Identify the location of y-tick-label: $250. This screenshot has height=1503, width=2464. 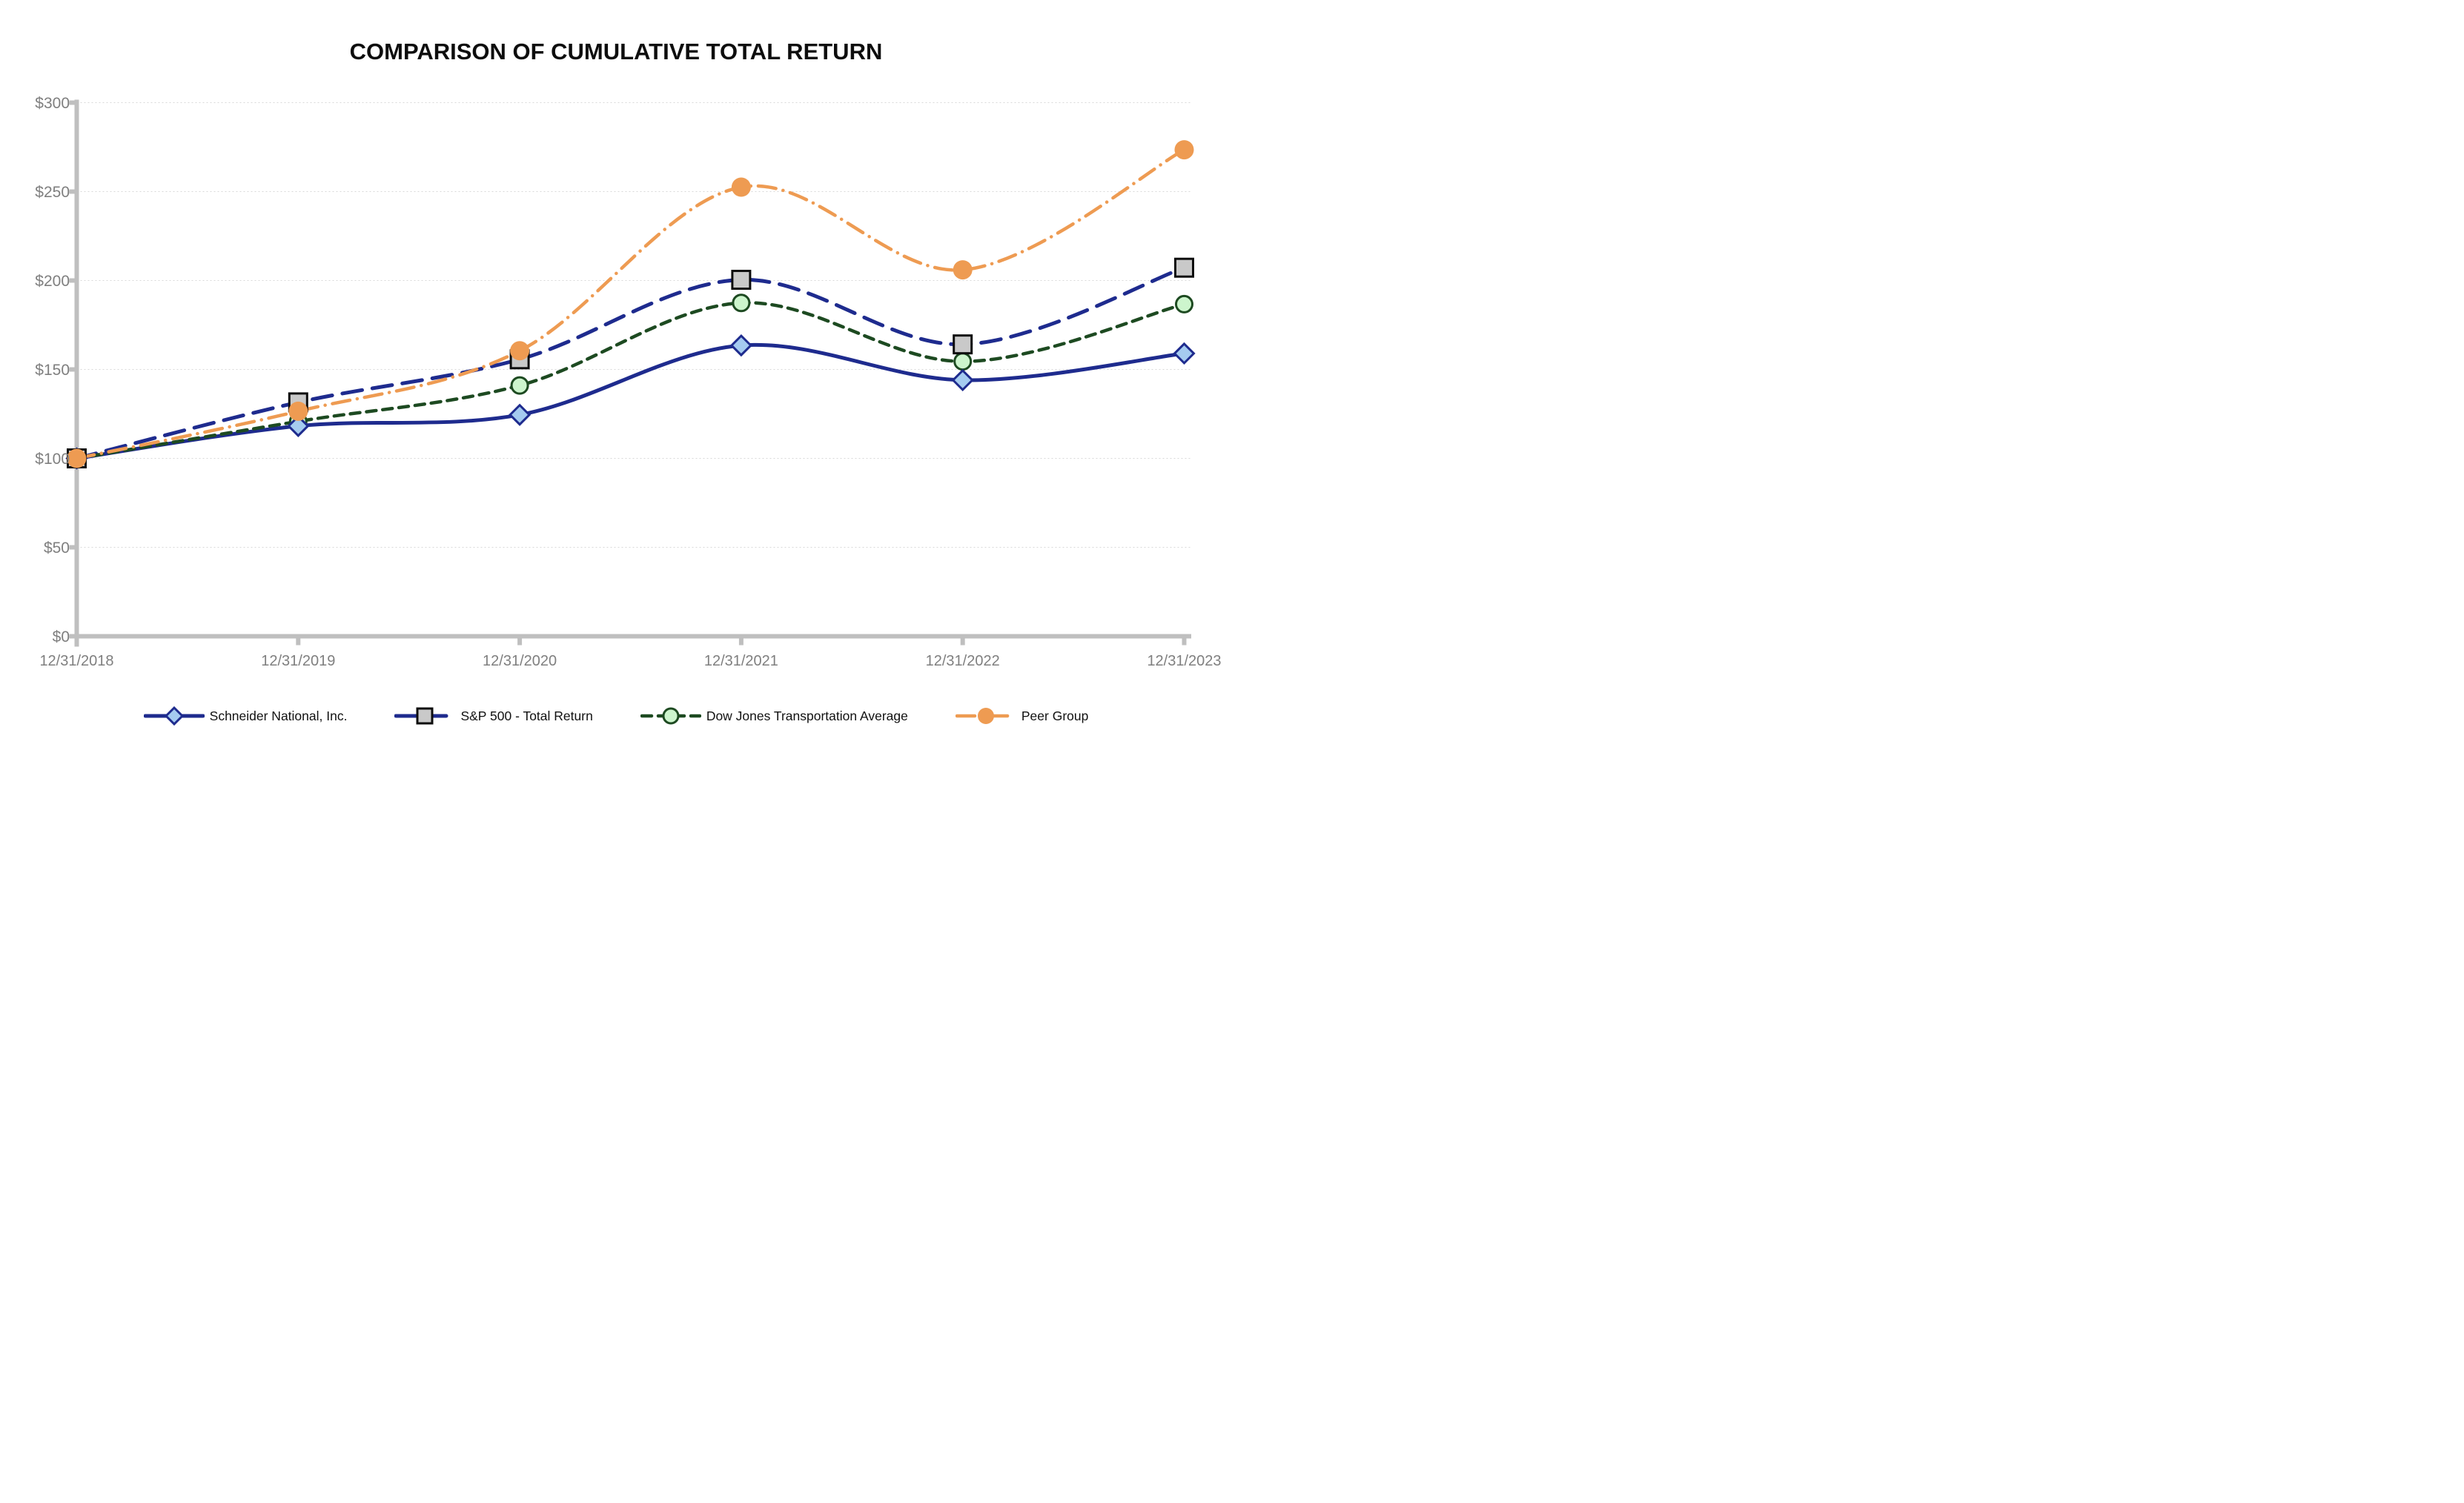
(52, 192).